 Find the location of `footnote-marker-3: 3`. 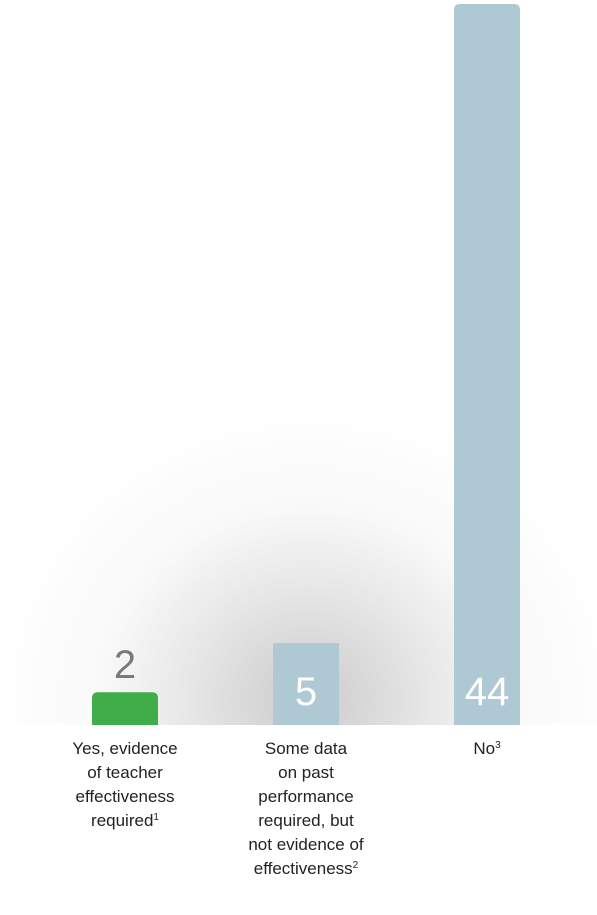

footnote-marker-3: 3 is located at coordinates (498, 745).